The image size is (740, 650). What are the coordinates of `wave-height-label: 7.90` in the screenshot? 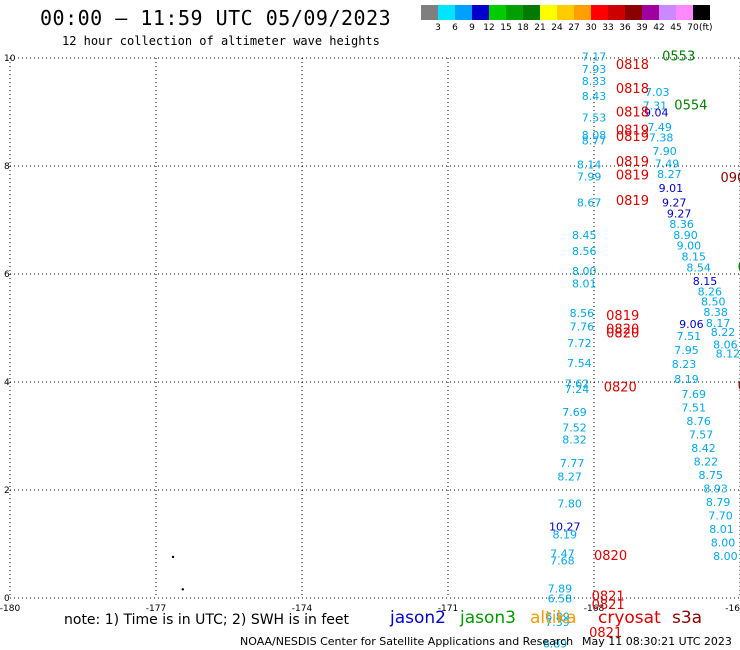 It's located at (664, 151).